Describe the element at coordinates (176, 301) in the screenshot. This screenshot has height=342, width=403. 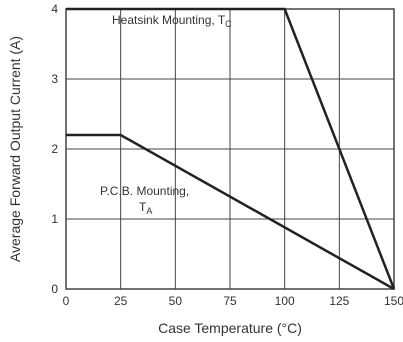
I see `x-tick-label: 50` at that location.